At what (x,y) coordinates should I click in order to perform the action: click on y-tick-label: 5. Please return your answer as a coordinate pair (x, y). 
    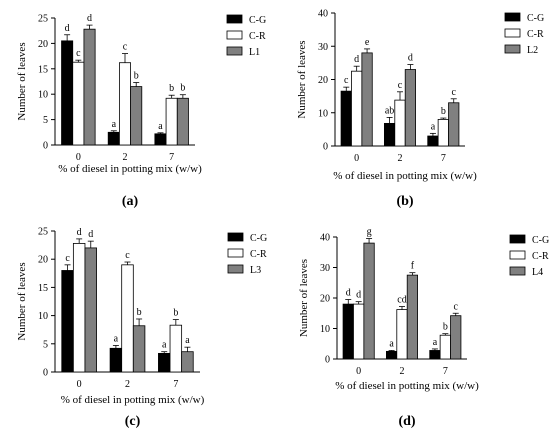
    Looking at the image, I should click on (45, 344).